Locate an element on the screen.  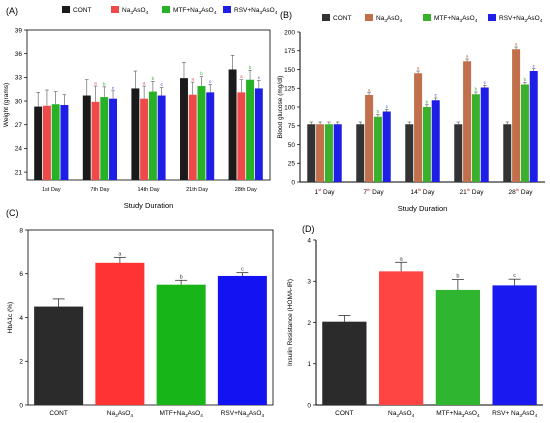
bar-14th Day-RSV+Na3AsO4 is located at coordinates (161, 137).